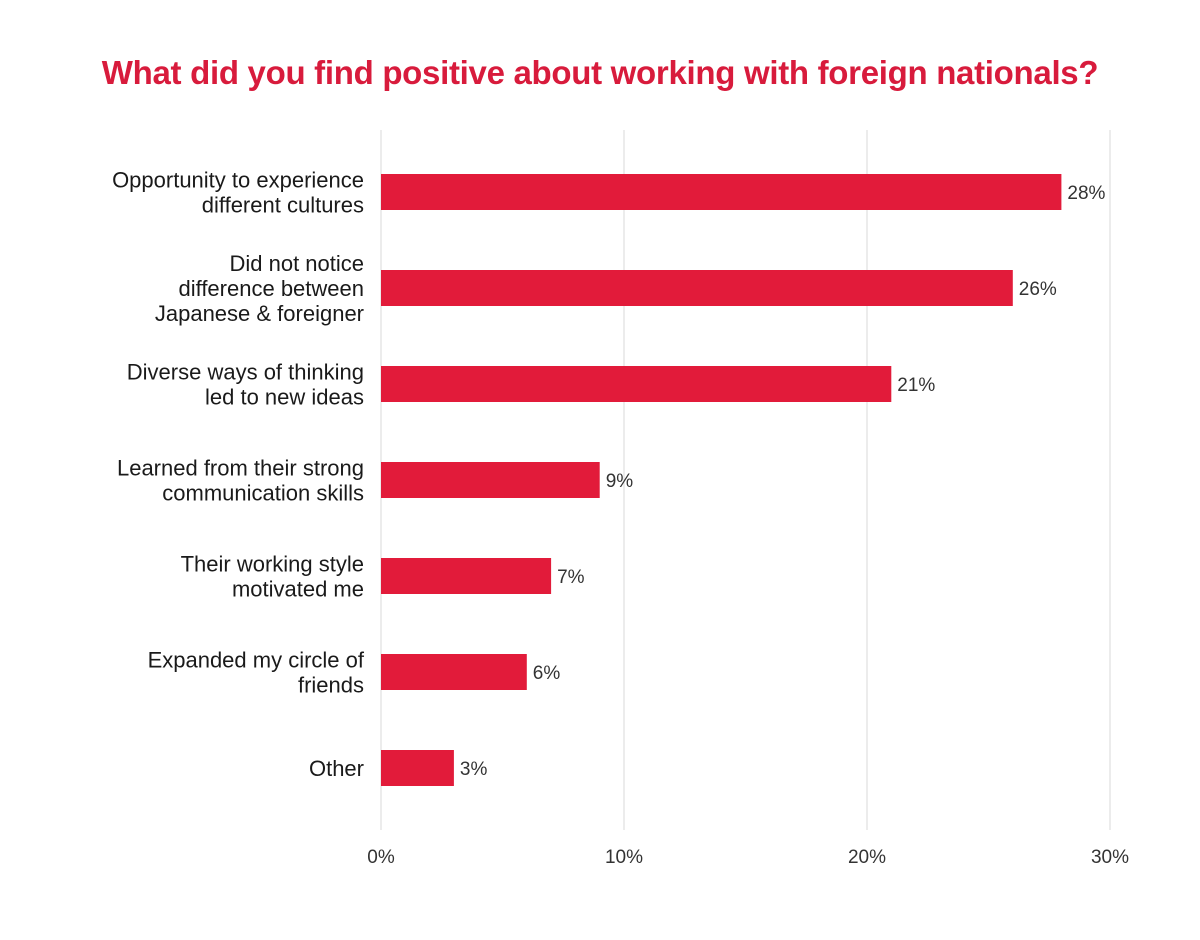  Describe the element at coordinates (272, 564) in the screenshot. I see `category-label-line: Their working style` at that location.